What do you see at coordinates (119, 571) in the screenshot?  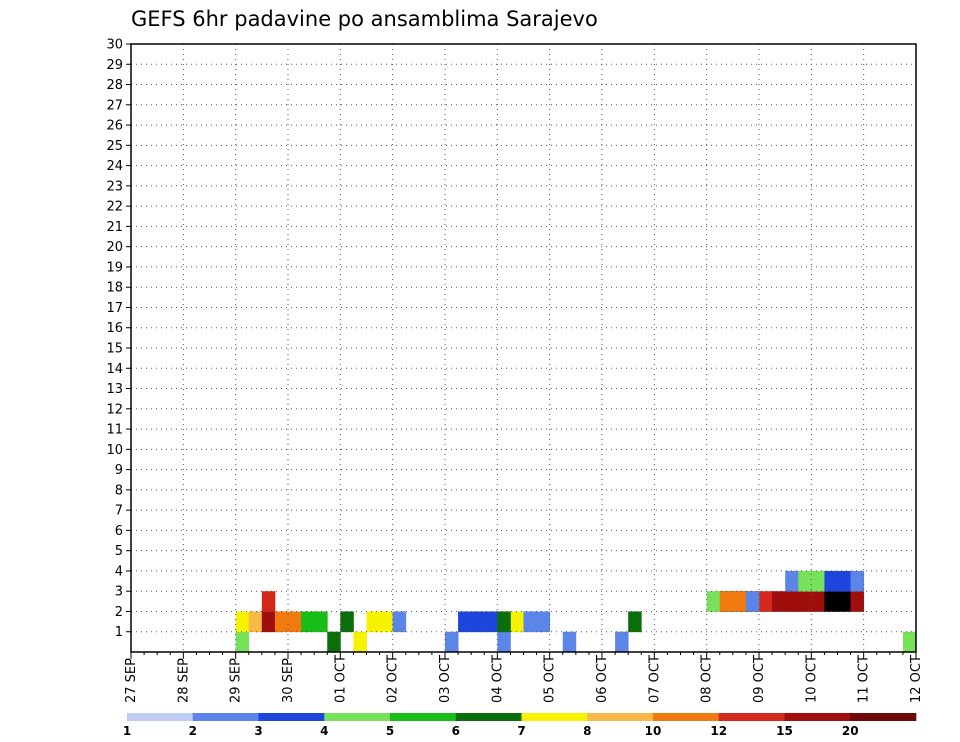 I see `y-tick-label: 4` at bounding box center [119, 571].